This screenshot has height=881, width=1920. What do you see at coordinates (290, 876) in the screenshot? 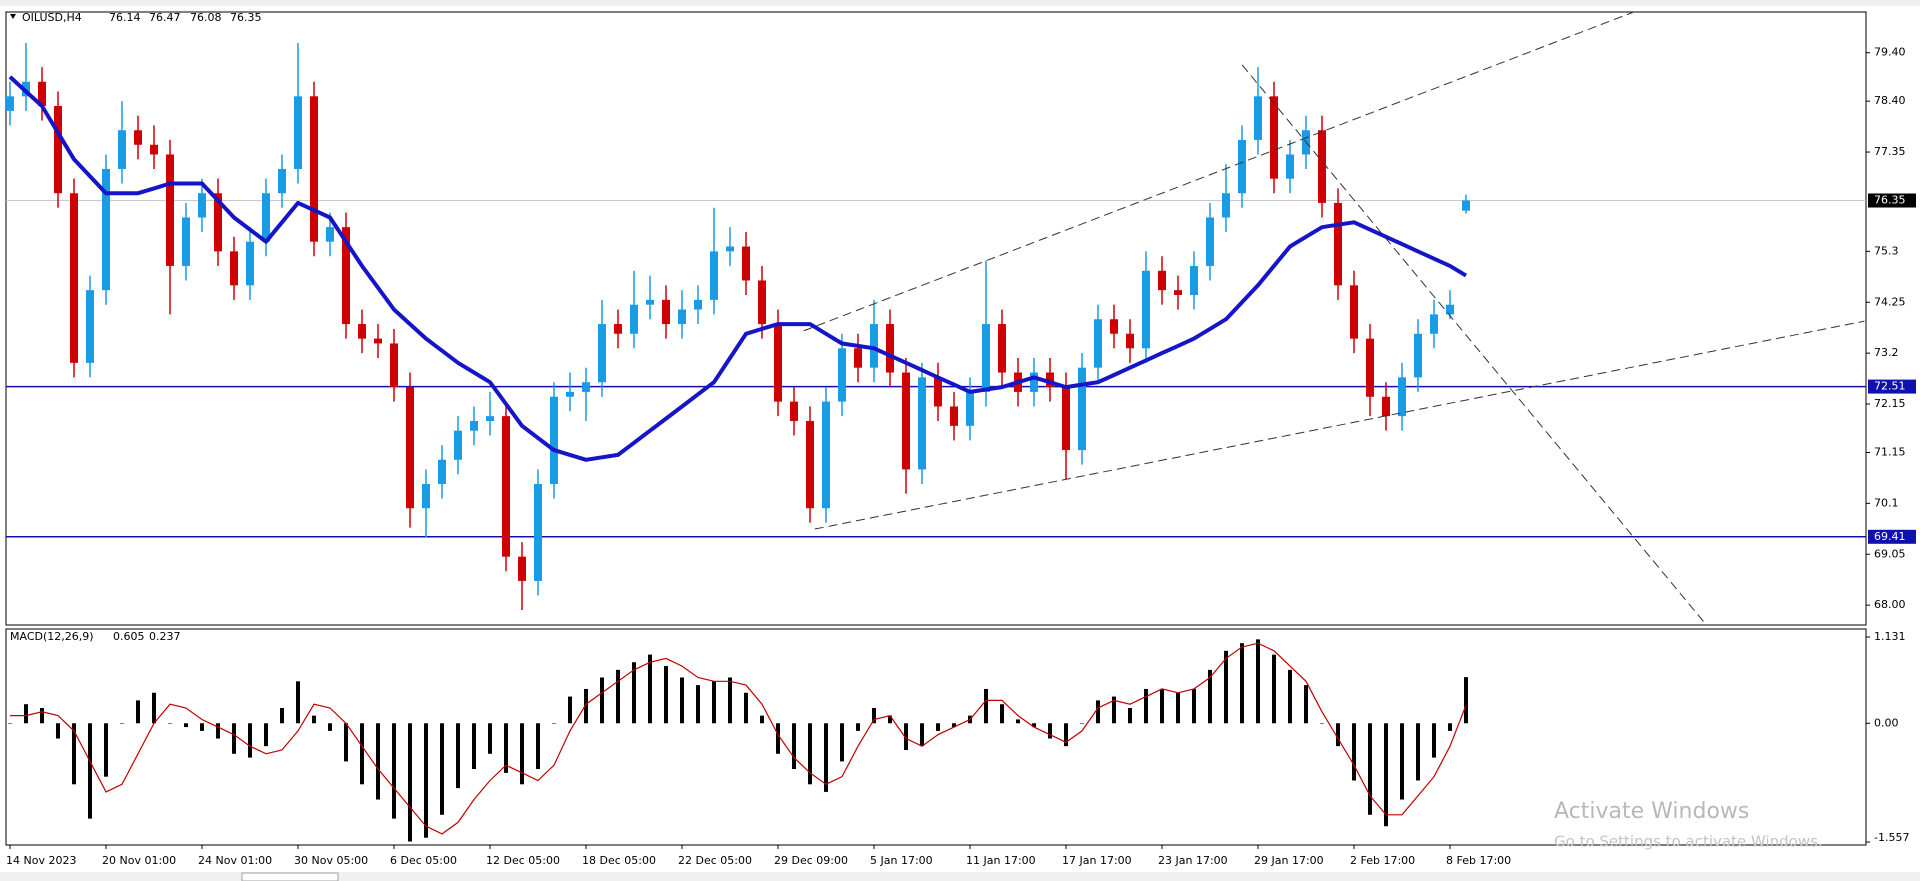
I see `chart-tab` at bounding box center [290, 876].